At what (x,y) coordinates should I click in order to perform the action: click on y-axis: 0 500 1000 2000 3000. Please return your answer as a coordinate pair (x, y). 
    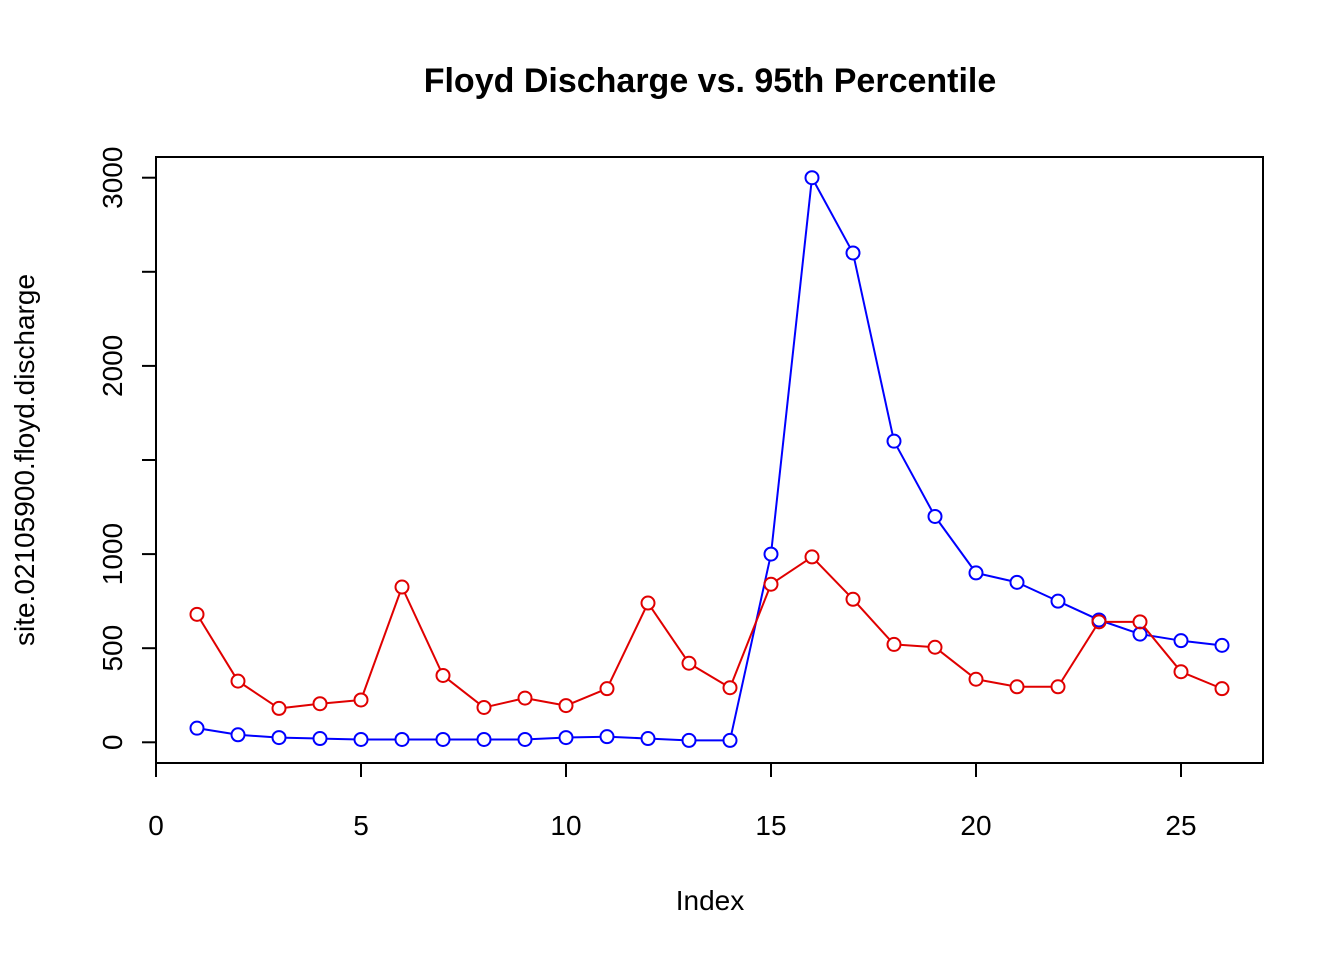
    Looking at the image, I should click on (127, 449).